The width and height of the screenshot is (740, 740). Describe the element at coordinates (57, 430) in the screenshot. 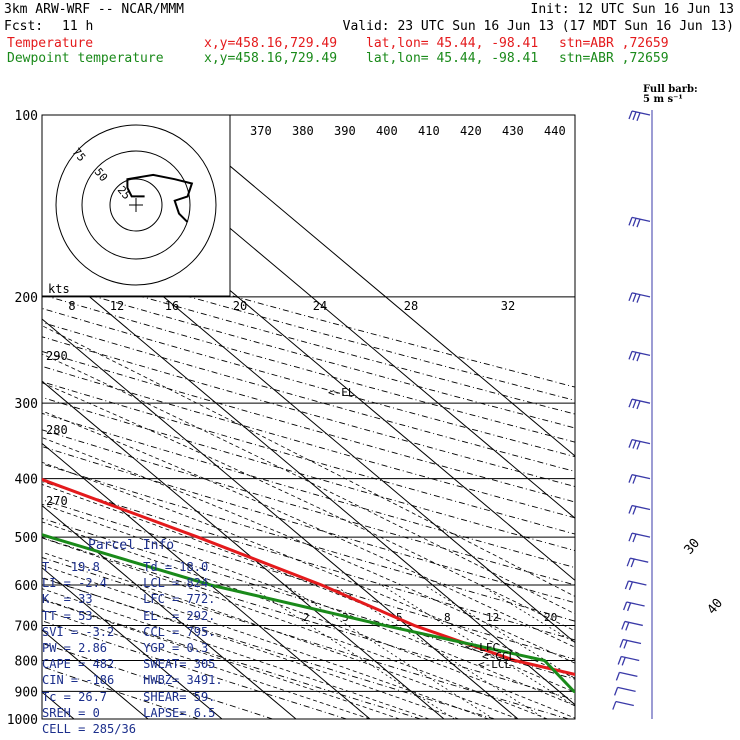

I see `dry-adiabat-label: 280` at that location.